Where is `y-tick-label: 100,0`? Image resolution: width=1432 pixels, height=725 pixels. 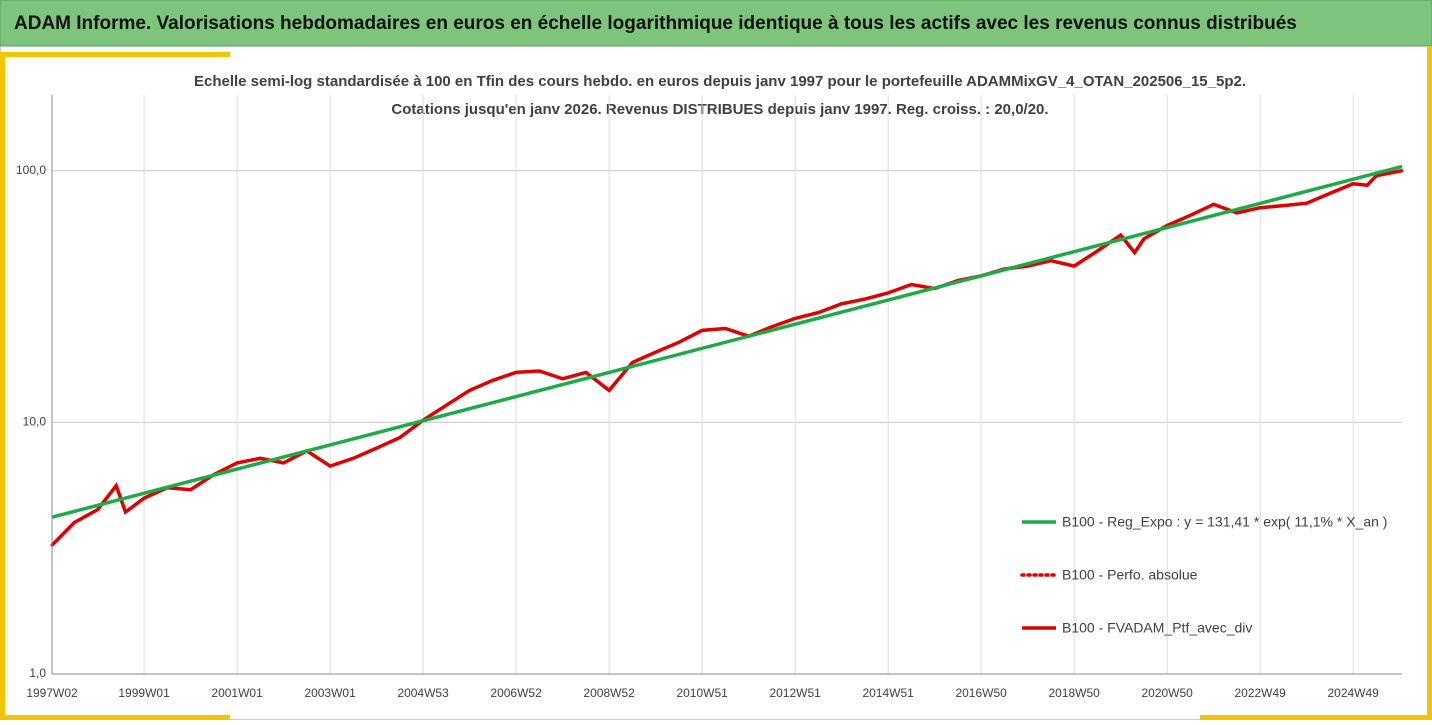
y-tick-label: 100,0 is located at coordinates (31, 170).